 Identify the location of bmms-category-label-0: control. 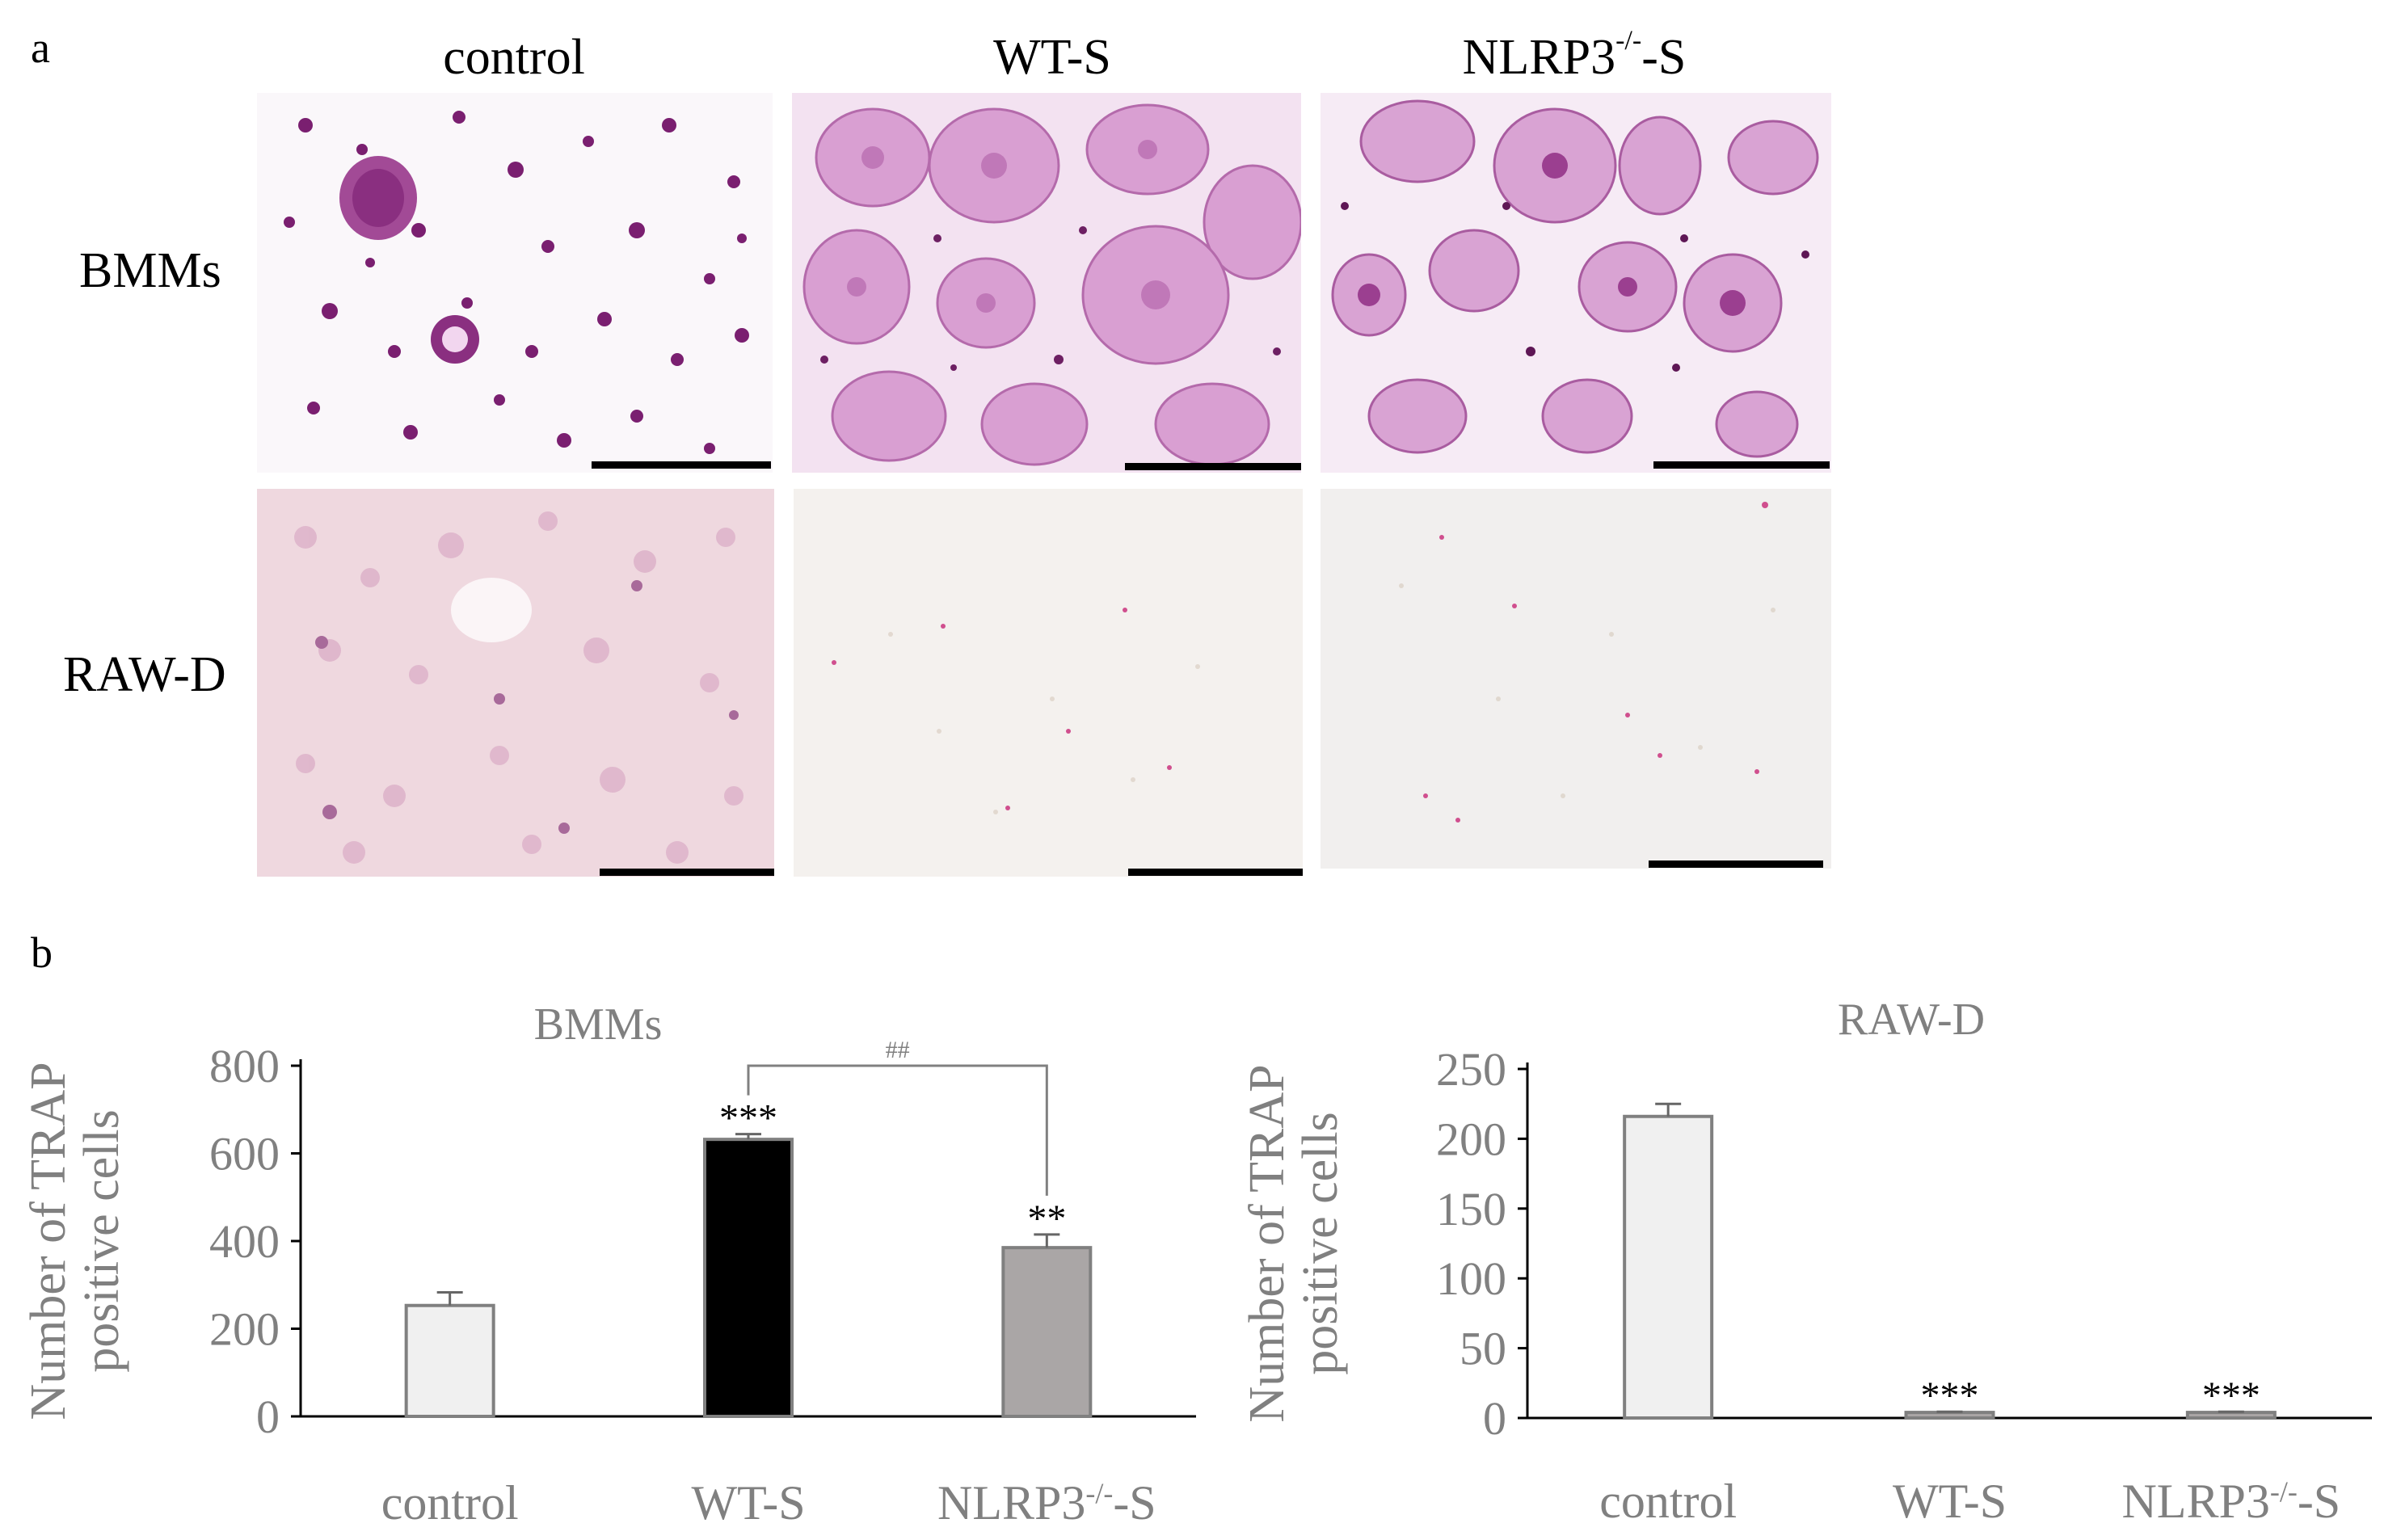
(450, 1502).